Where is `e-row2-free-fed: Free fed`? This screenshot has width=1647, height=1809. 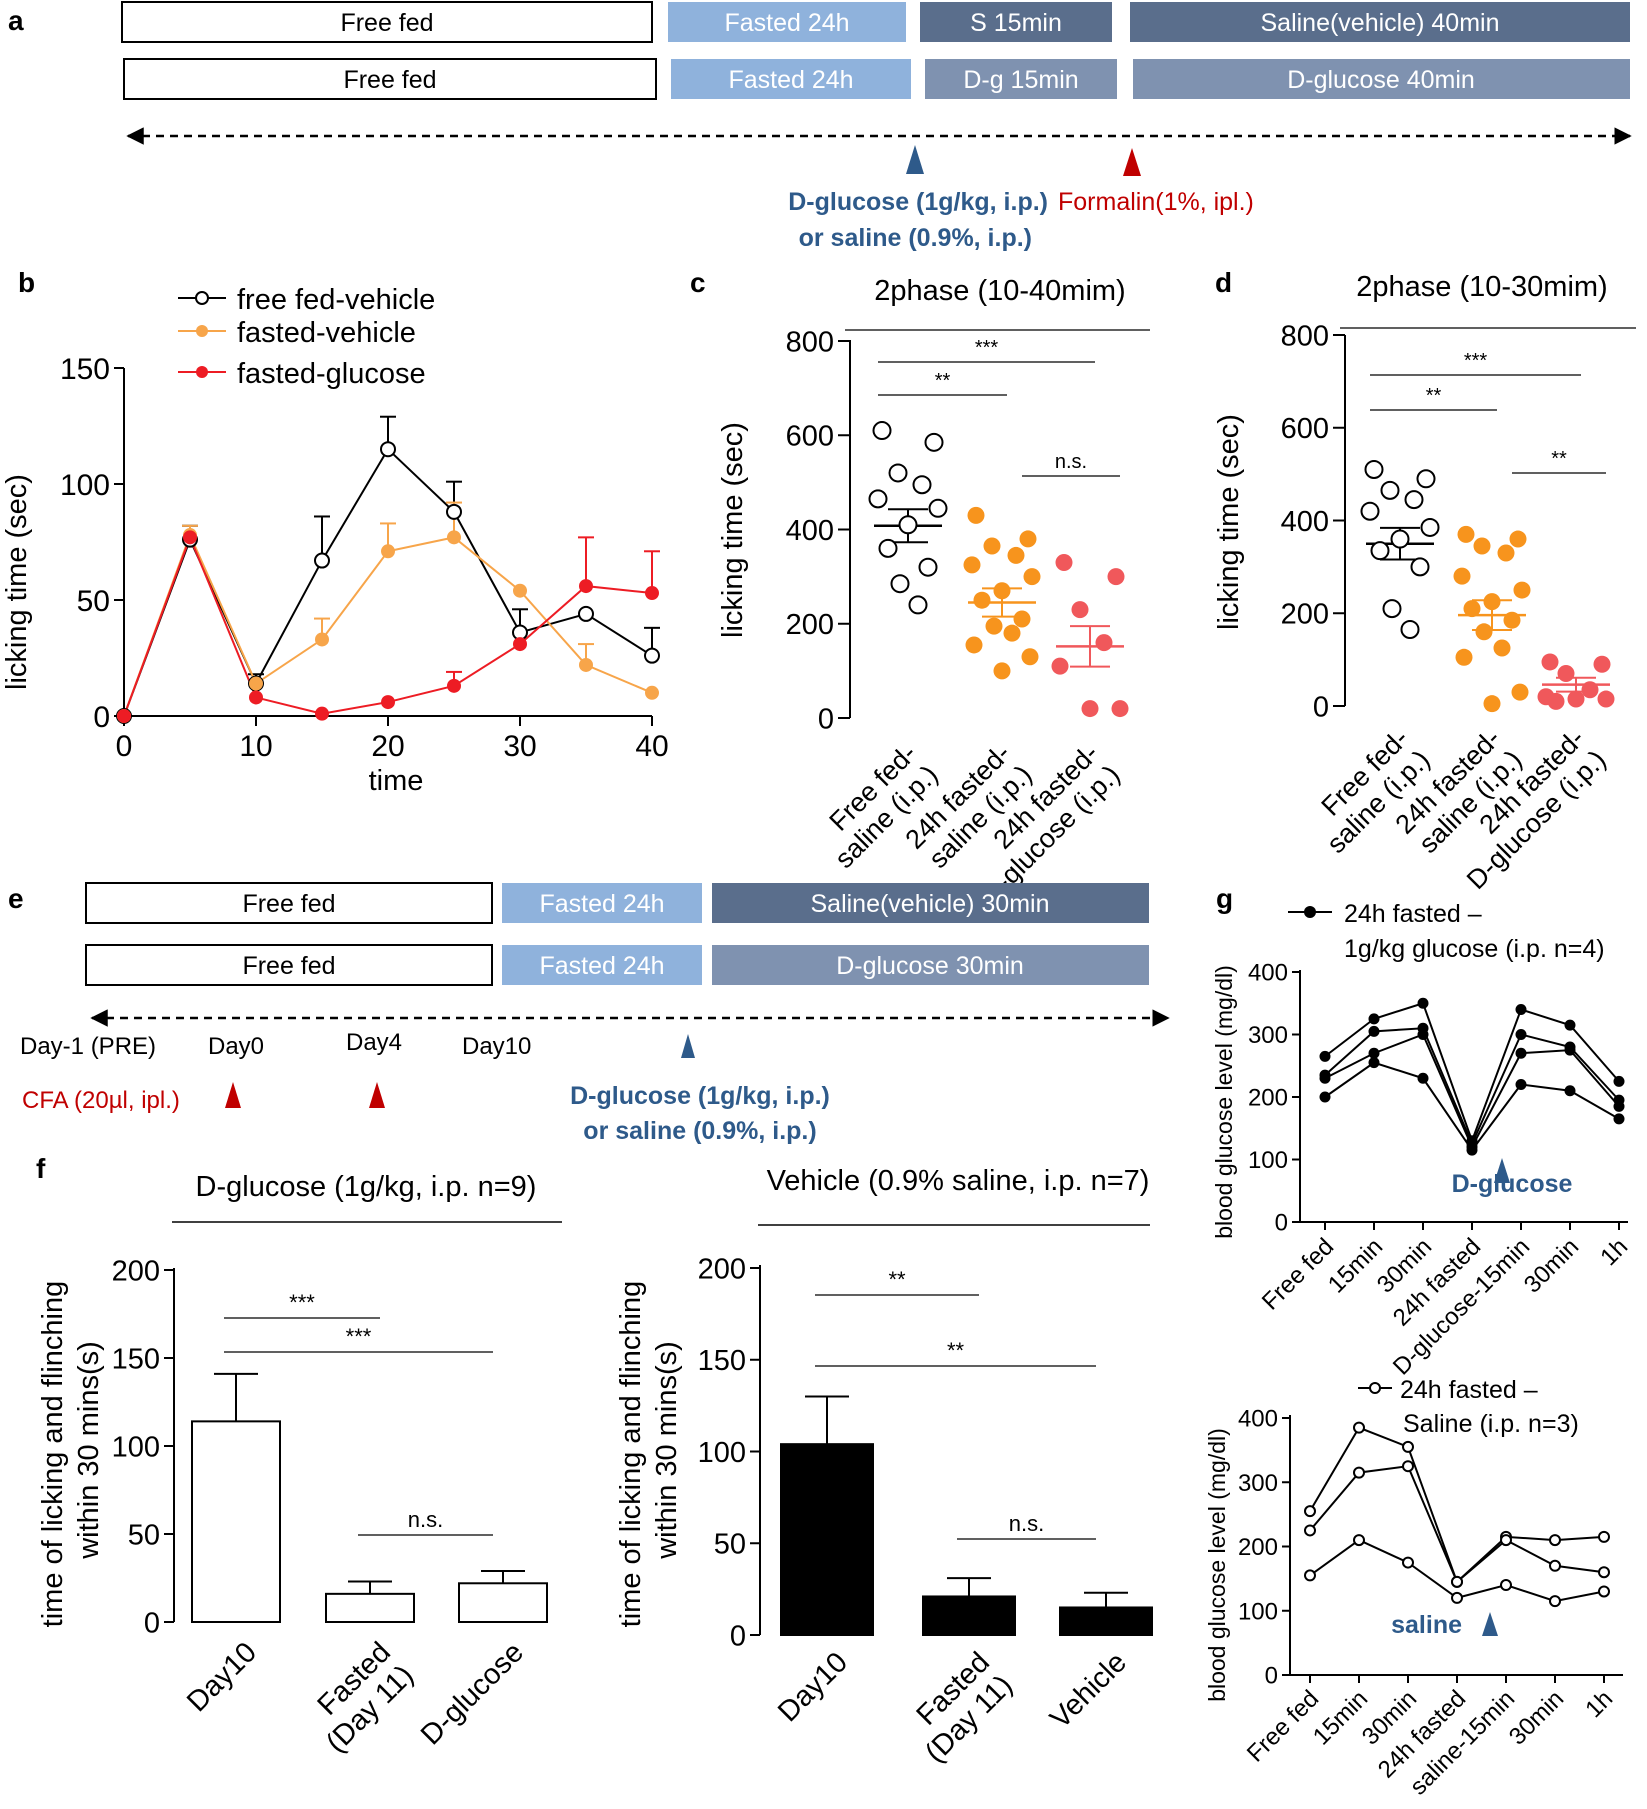 e-row2-free-fed: Free fed is located at coordinates (288, 966).